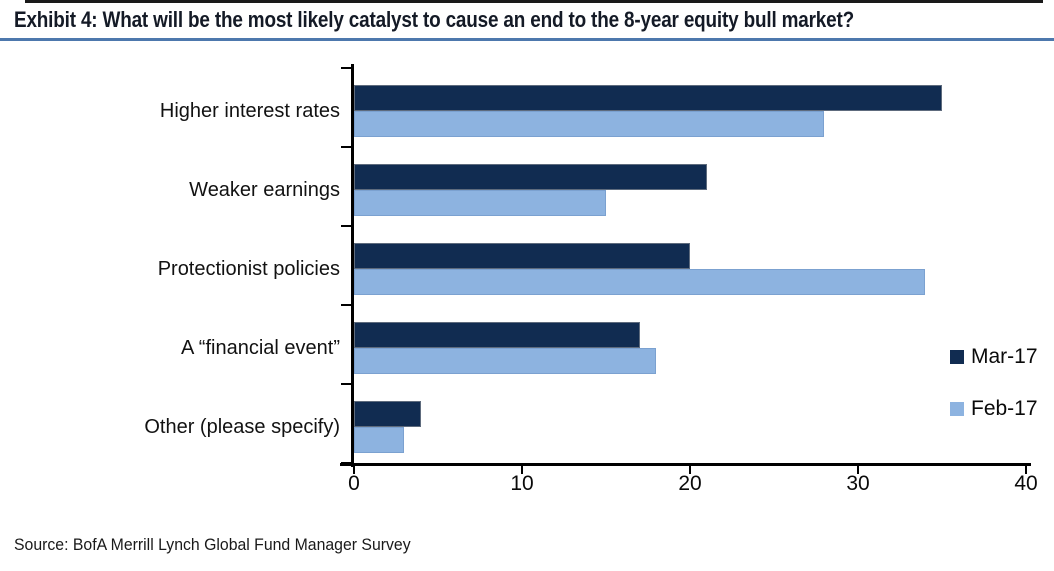 The width and height of the screenshot is (1054, 571). Describe the element at coordinates (648, 98) in the screenshot. I see `bar-mar-17-higher-interest-rates` at that location.